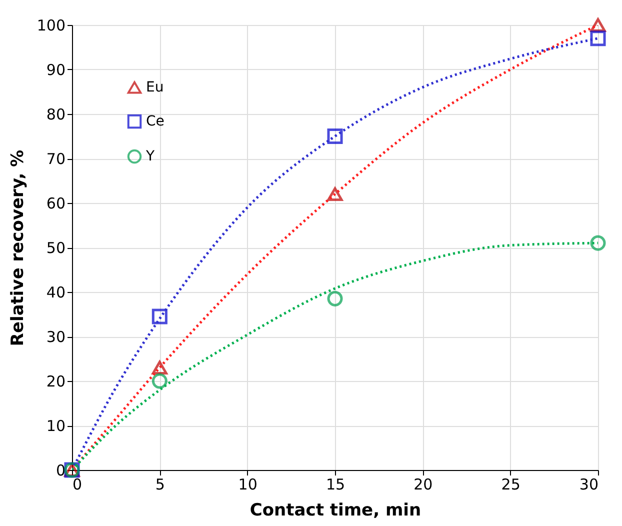  Describe the element at coordinates (56, 337) in the screenshot. I see `y-tick-label: 30` at that location.